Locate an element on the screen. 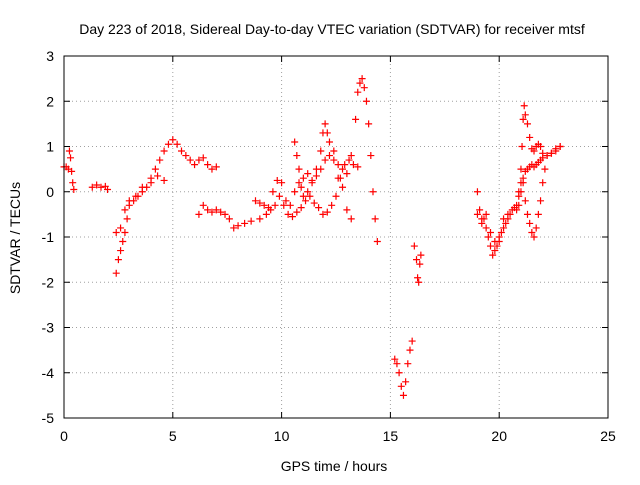 The height and width of the screenshot is (485, 640). x-tick-label: 10 is located at coordinates (282, 436).